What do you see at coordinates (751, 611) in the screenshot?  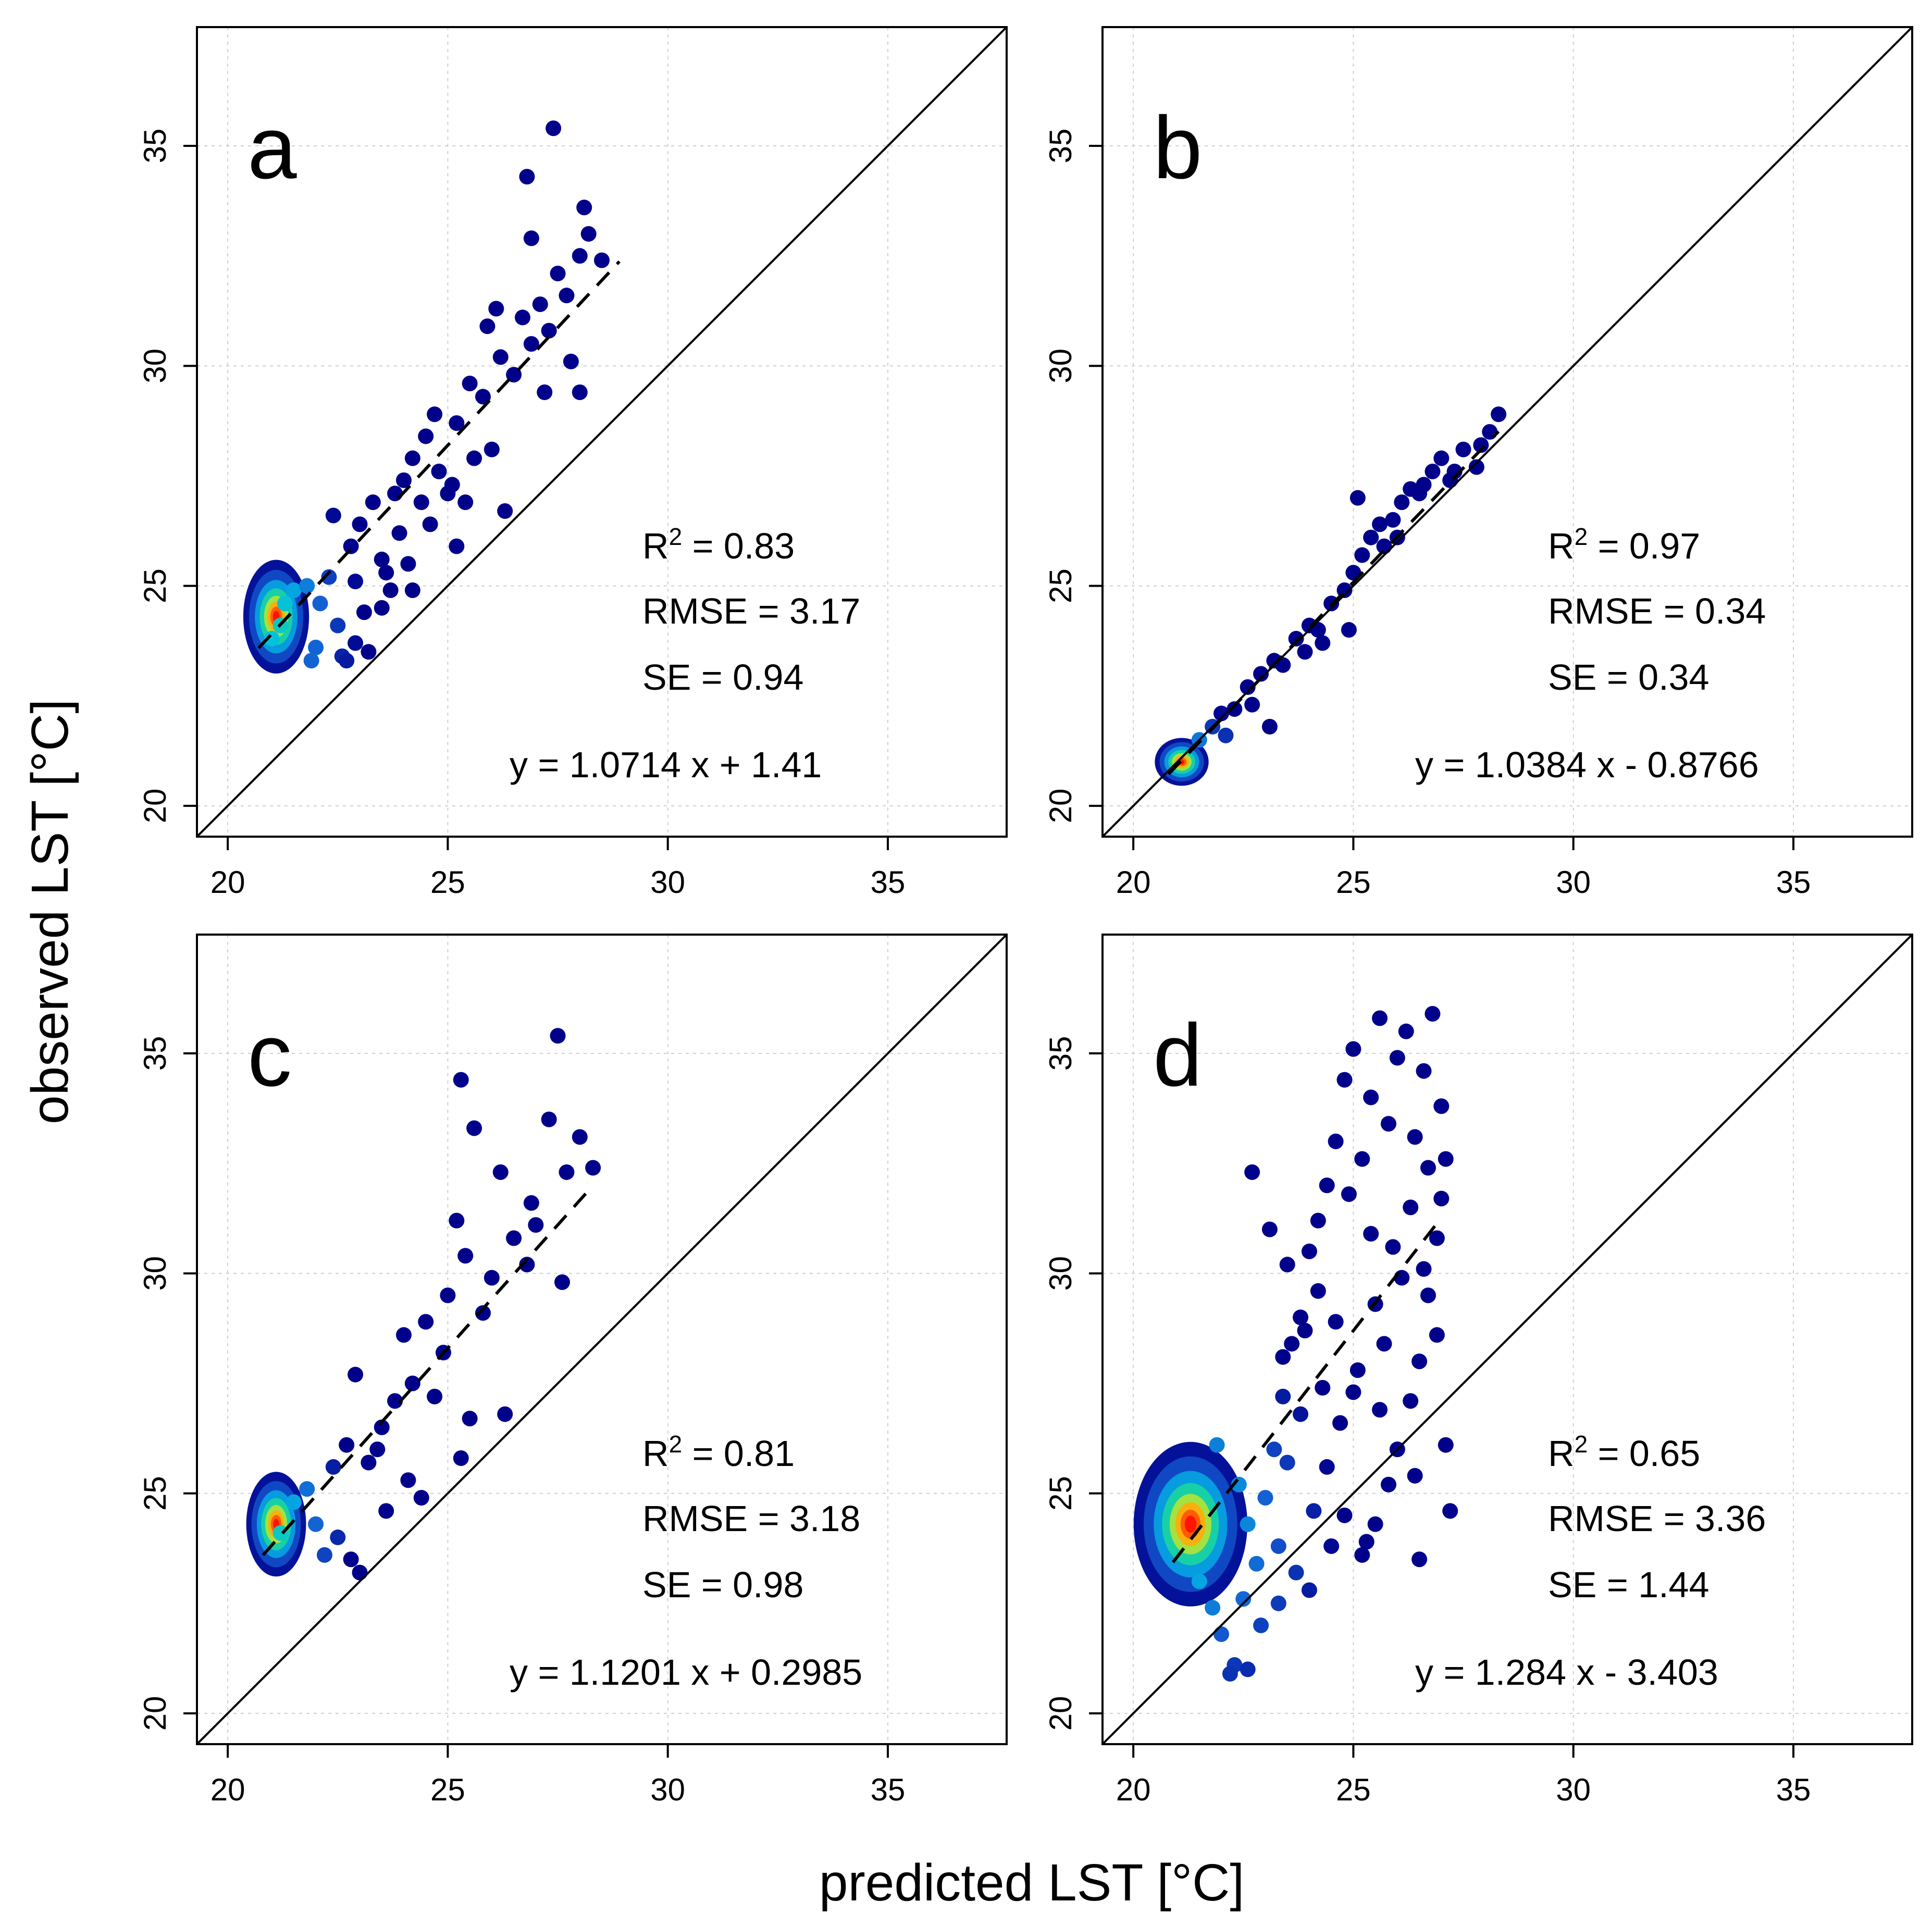 I see `rmse-label: RMSE = 3.17` at bounding box center [751, 611].